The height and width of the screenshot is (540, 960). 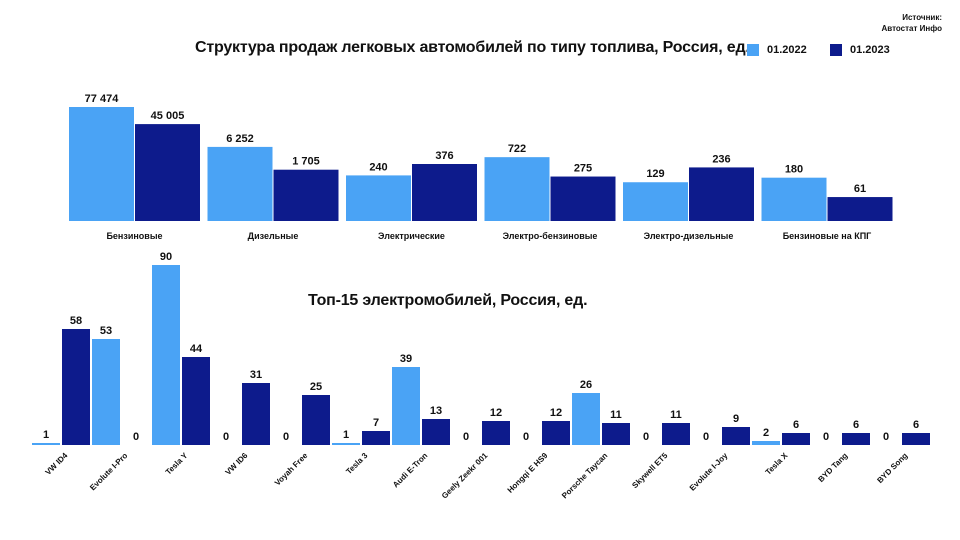 What do you see at coordinates (411, 236) in the screenshot?
I see `fuel-category-label: Электрические` at bounding box center [411, 236].